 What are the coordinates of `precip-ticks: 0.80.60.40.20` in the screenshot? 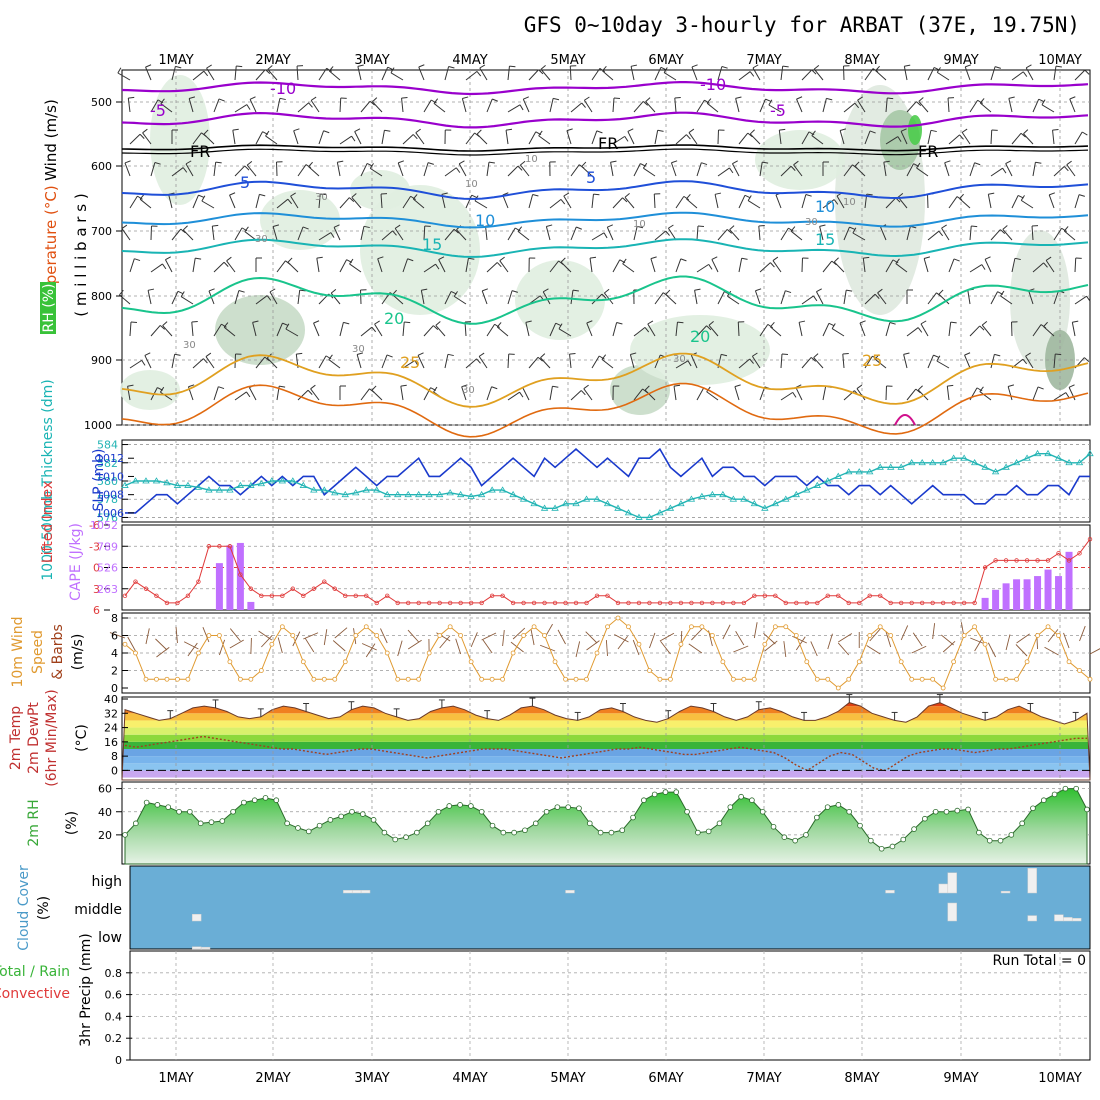 It's located at (118, 1017).